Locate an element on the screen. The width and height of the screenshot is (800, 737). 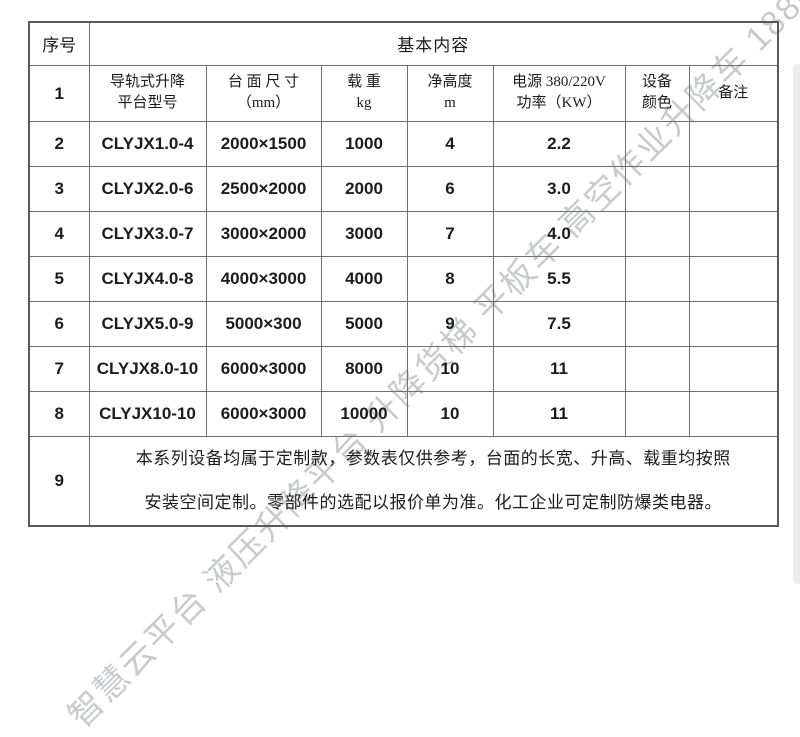
cell-height: 8 is located at coordinates (450, 278).